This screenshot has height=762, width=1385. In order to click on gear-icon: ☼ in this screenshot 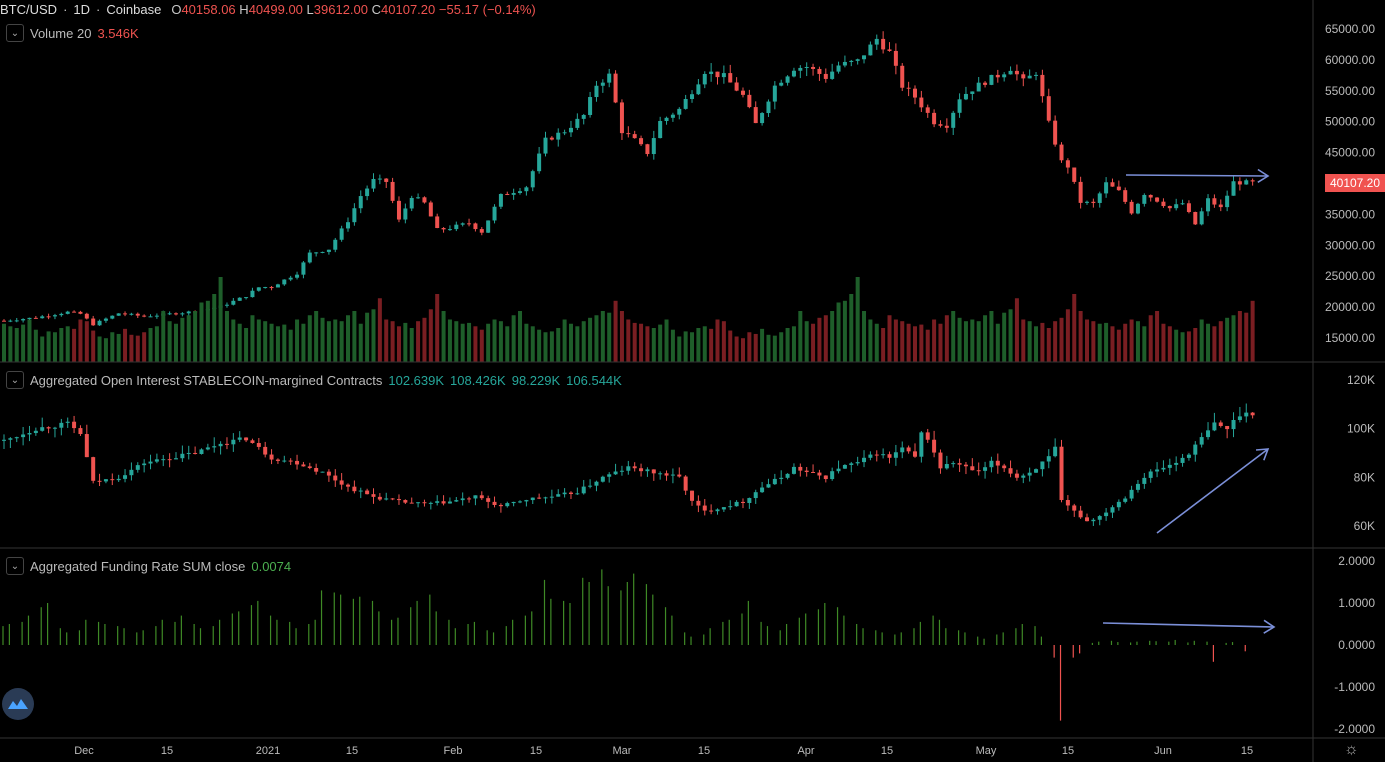, I will do `click(1351, 749)`.